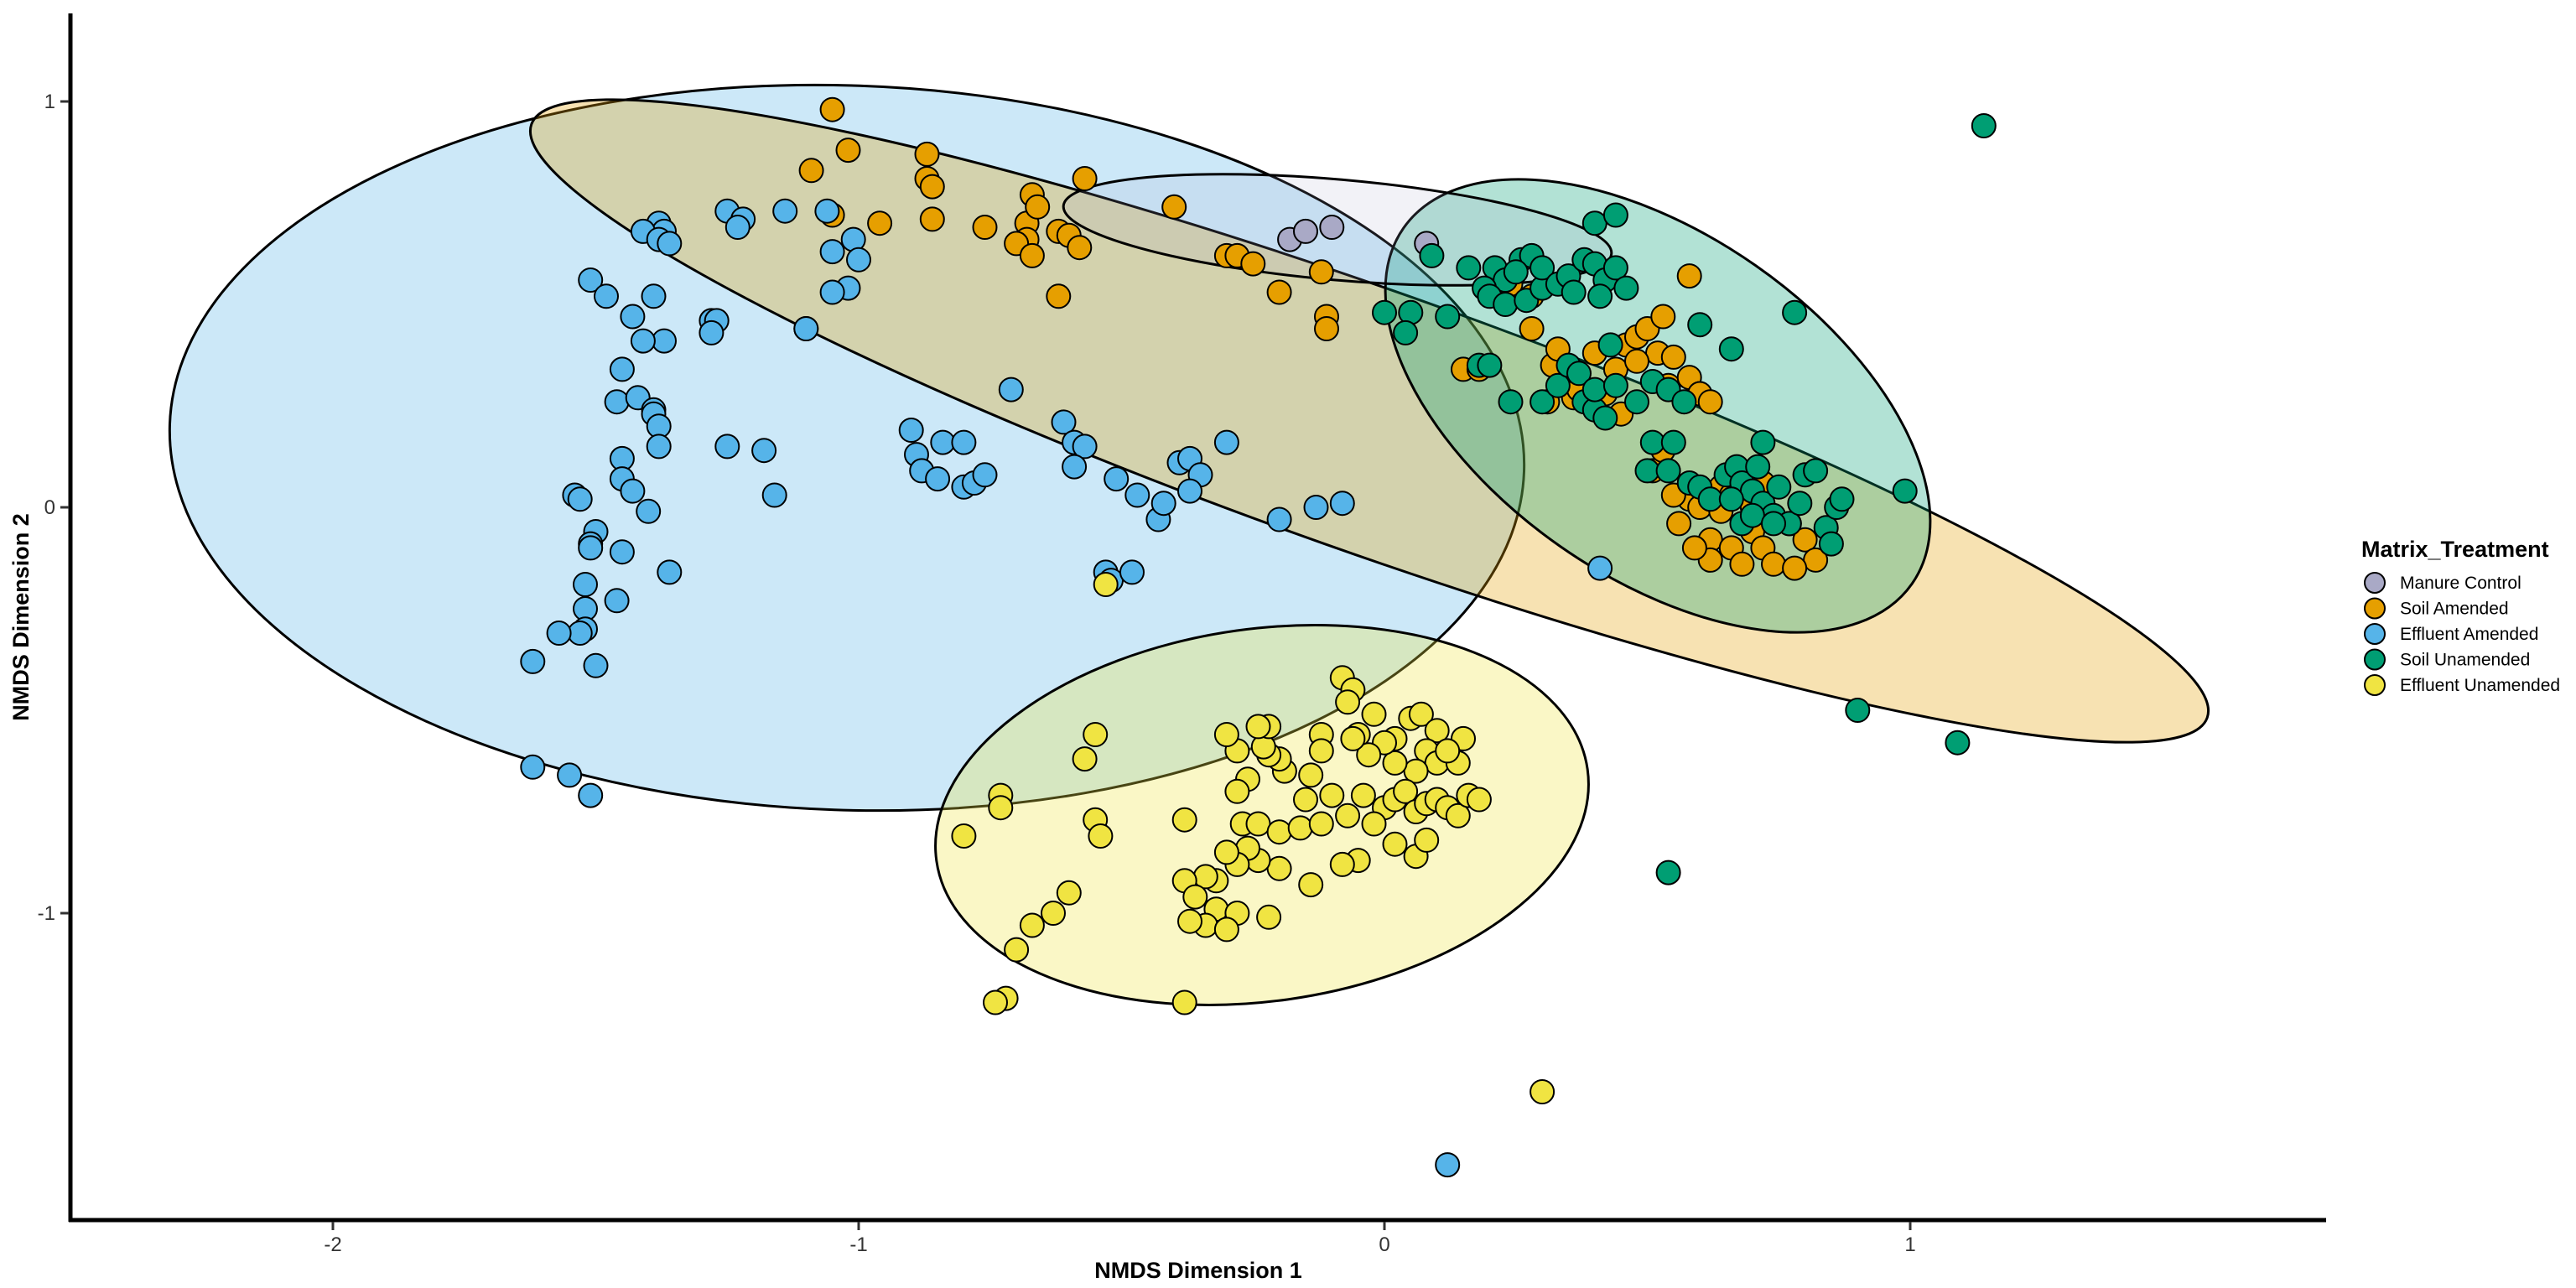  What do you see at coordinates (1332, 227) in the screenshot?
I see `point-manure-control` at bounding box center [1332, 227].